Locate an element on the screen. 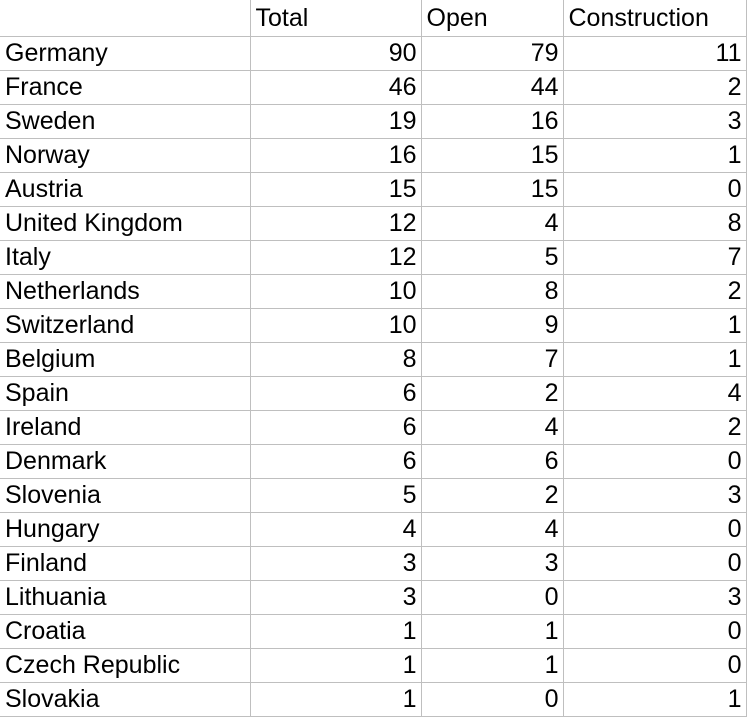 This screenshot has height=718, width=747. table-row: Ireland 6 4 2 is located at coordinates (373, 427).